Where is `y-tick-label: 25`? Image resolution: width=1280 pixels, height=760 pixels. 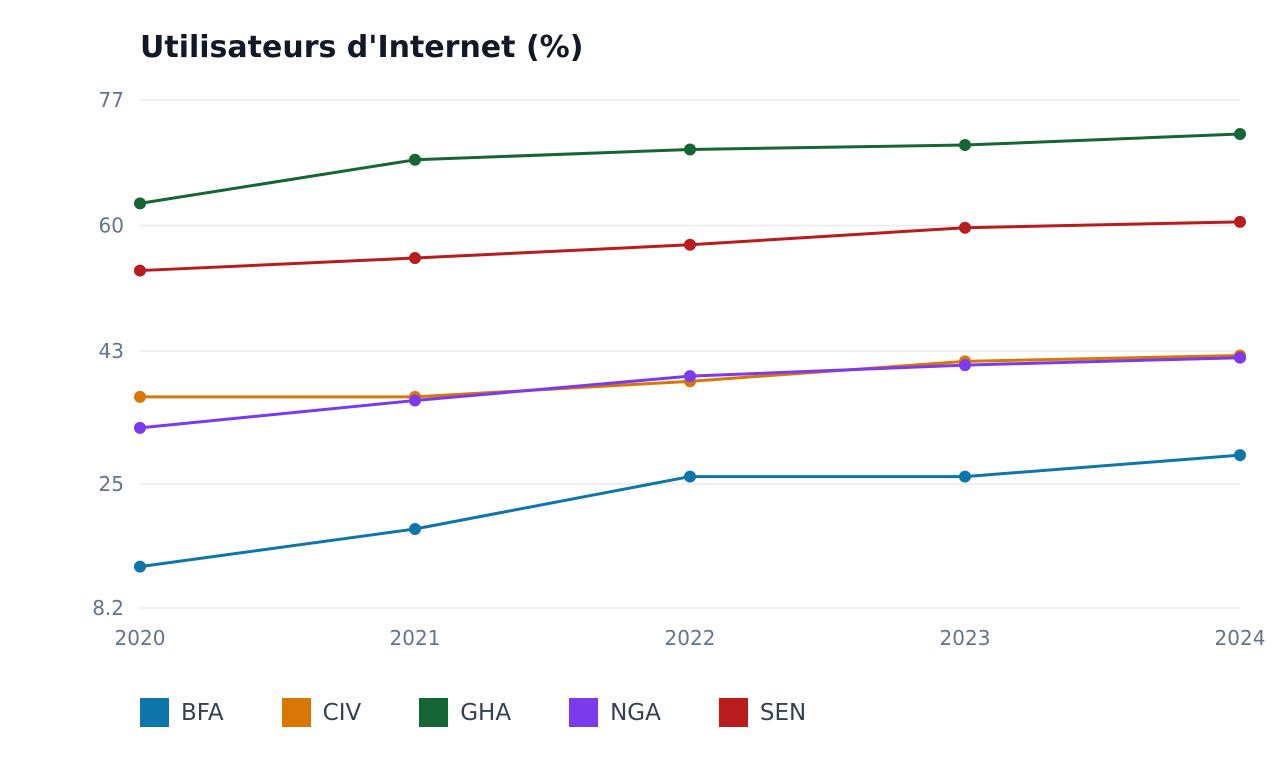
y-tick-label: 25 is located at coordinates (111, 484).